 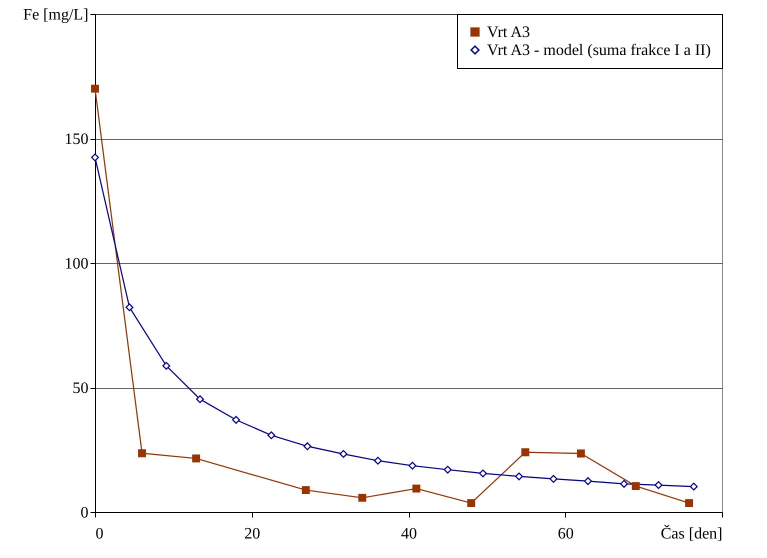 What do you see at coordinates (76, 139) in the screenshot?
I see `y-tick-label: 150` at bounding box center [76, 139].